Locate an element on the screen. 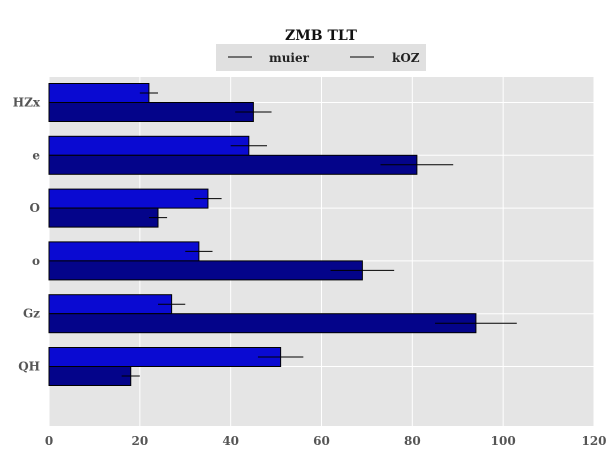 The image size is (616, 462). legend-label-muier: muier is located at coordinates (289, 58).